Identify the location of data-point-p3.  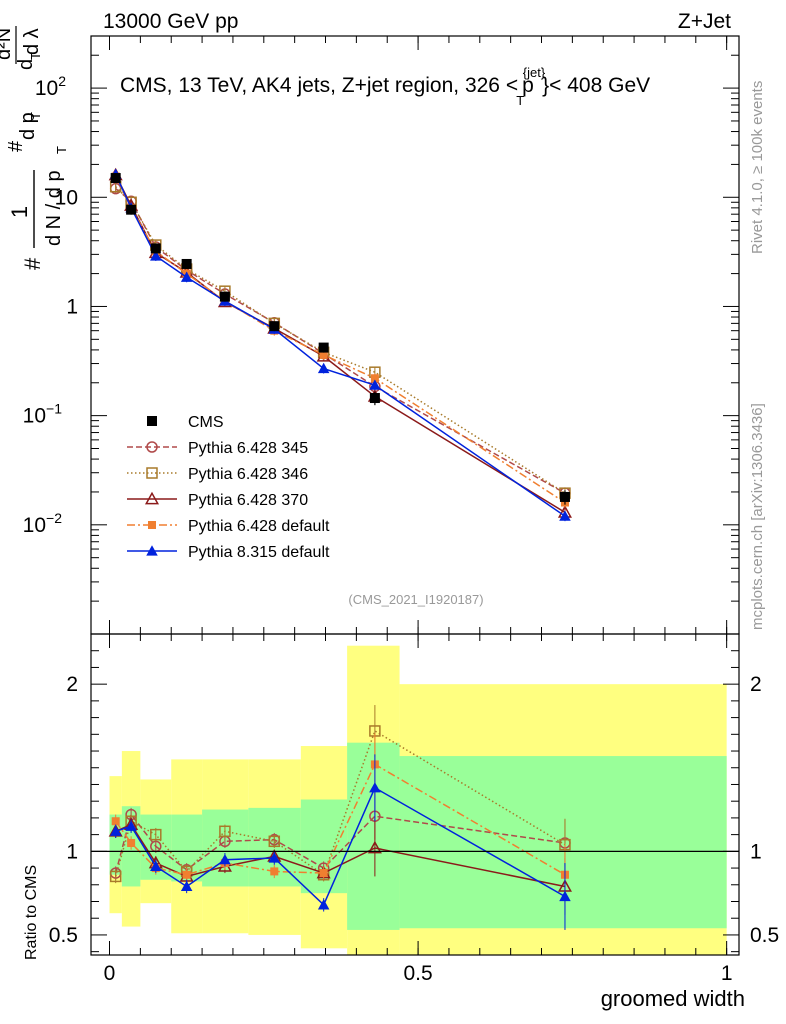
(186, 263).